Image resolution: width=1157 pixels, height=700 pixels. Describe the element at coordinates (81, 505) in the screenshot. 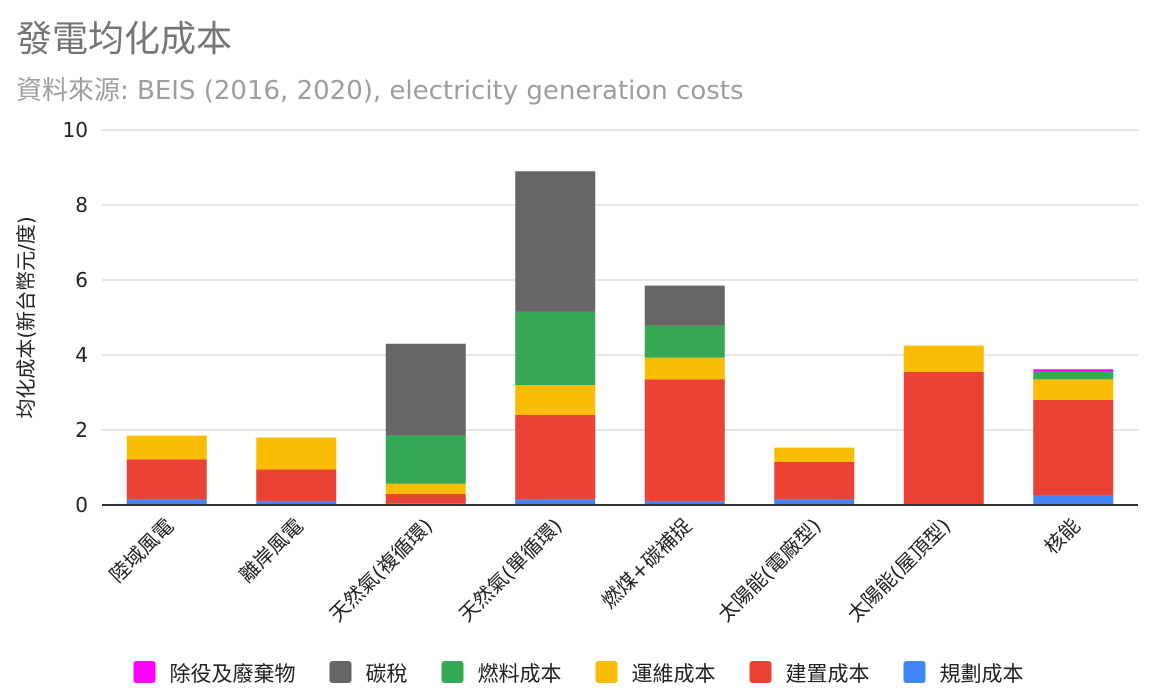

I see `y-tick-label: 0` at that location.